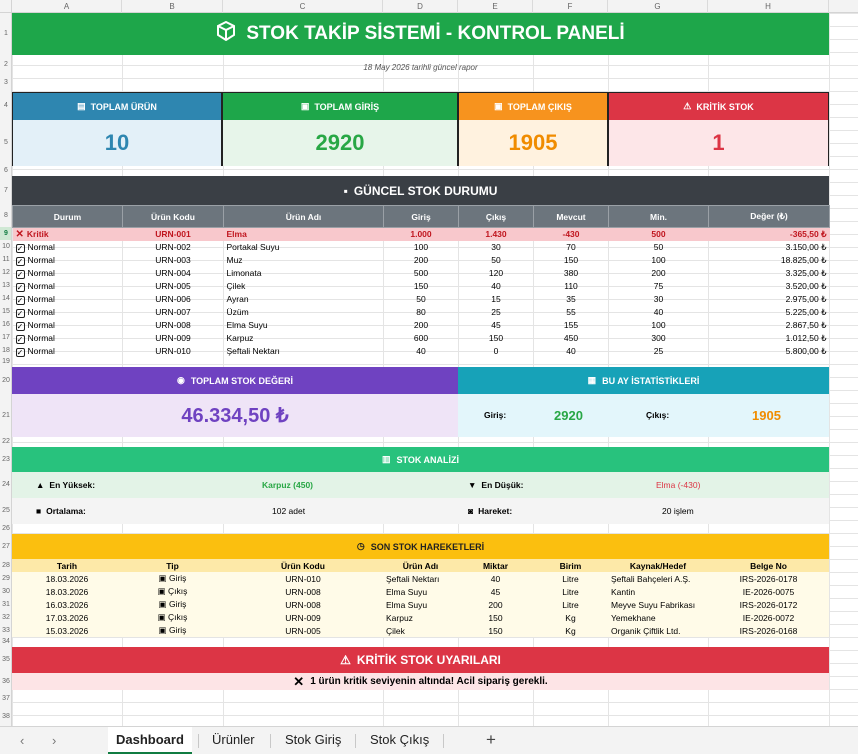 This screenshot has width=858, height=754. What do you see at coordinates (658, 6) in the screenshot?
I see `column-header-g: G` at bounding box center [658, 6].